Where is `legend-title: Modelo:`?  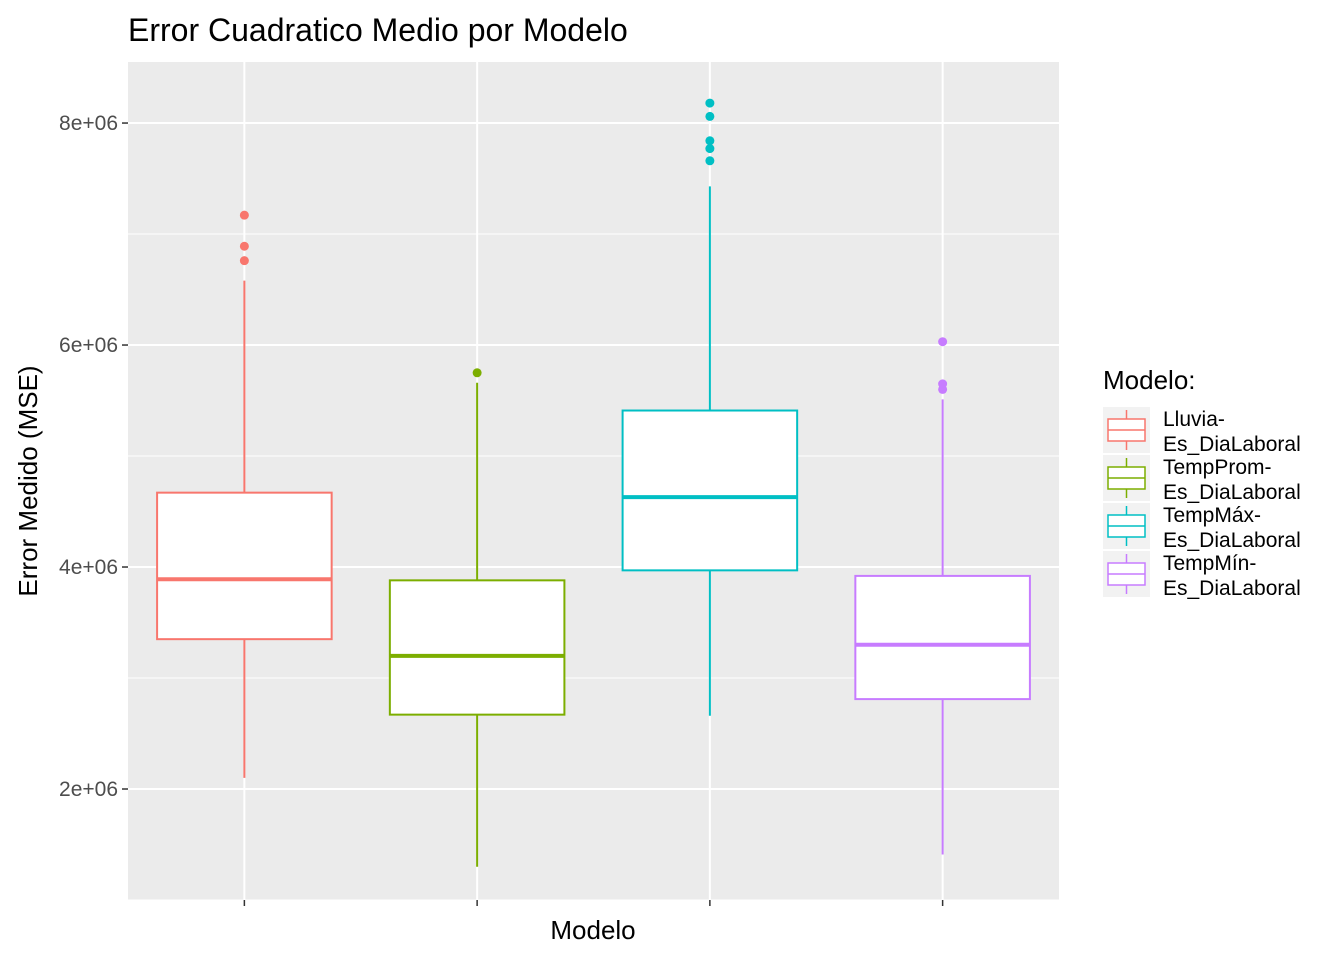
legend-title: Modelo: is located at coordinates (1149, 380).